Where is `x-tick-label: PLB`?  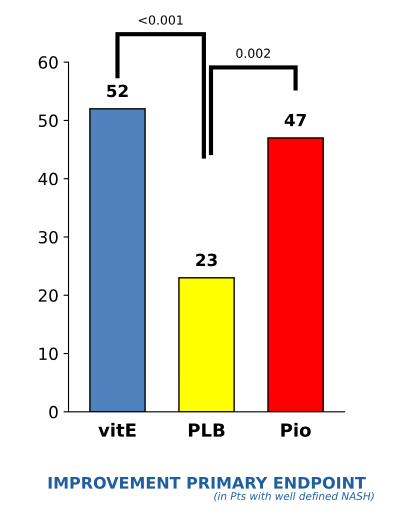
x-tick-label: PLB is located at coordinates (206, 430).